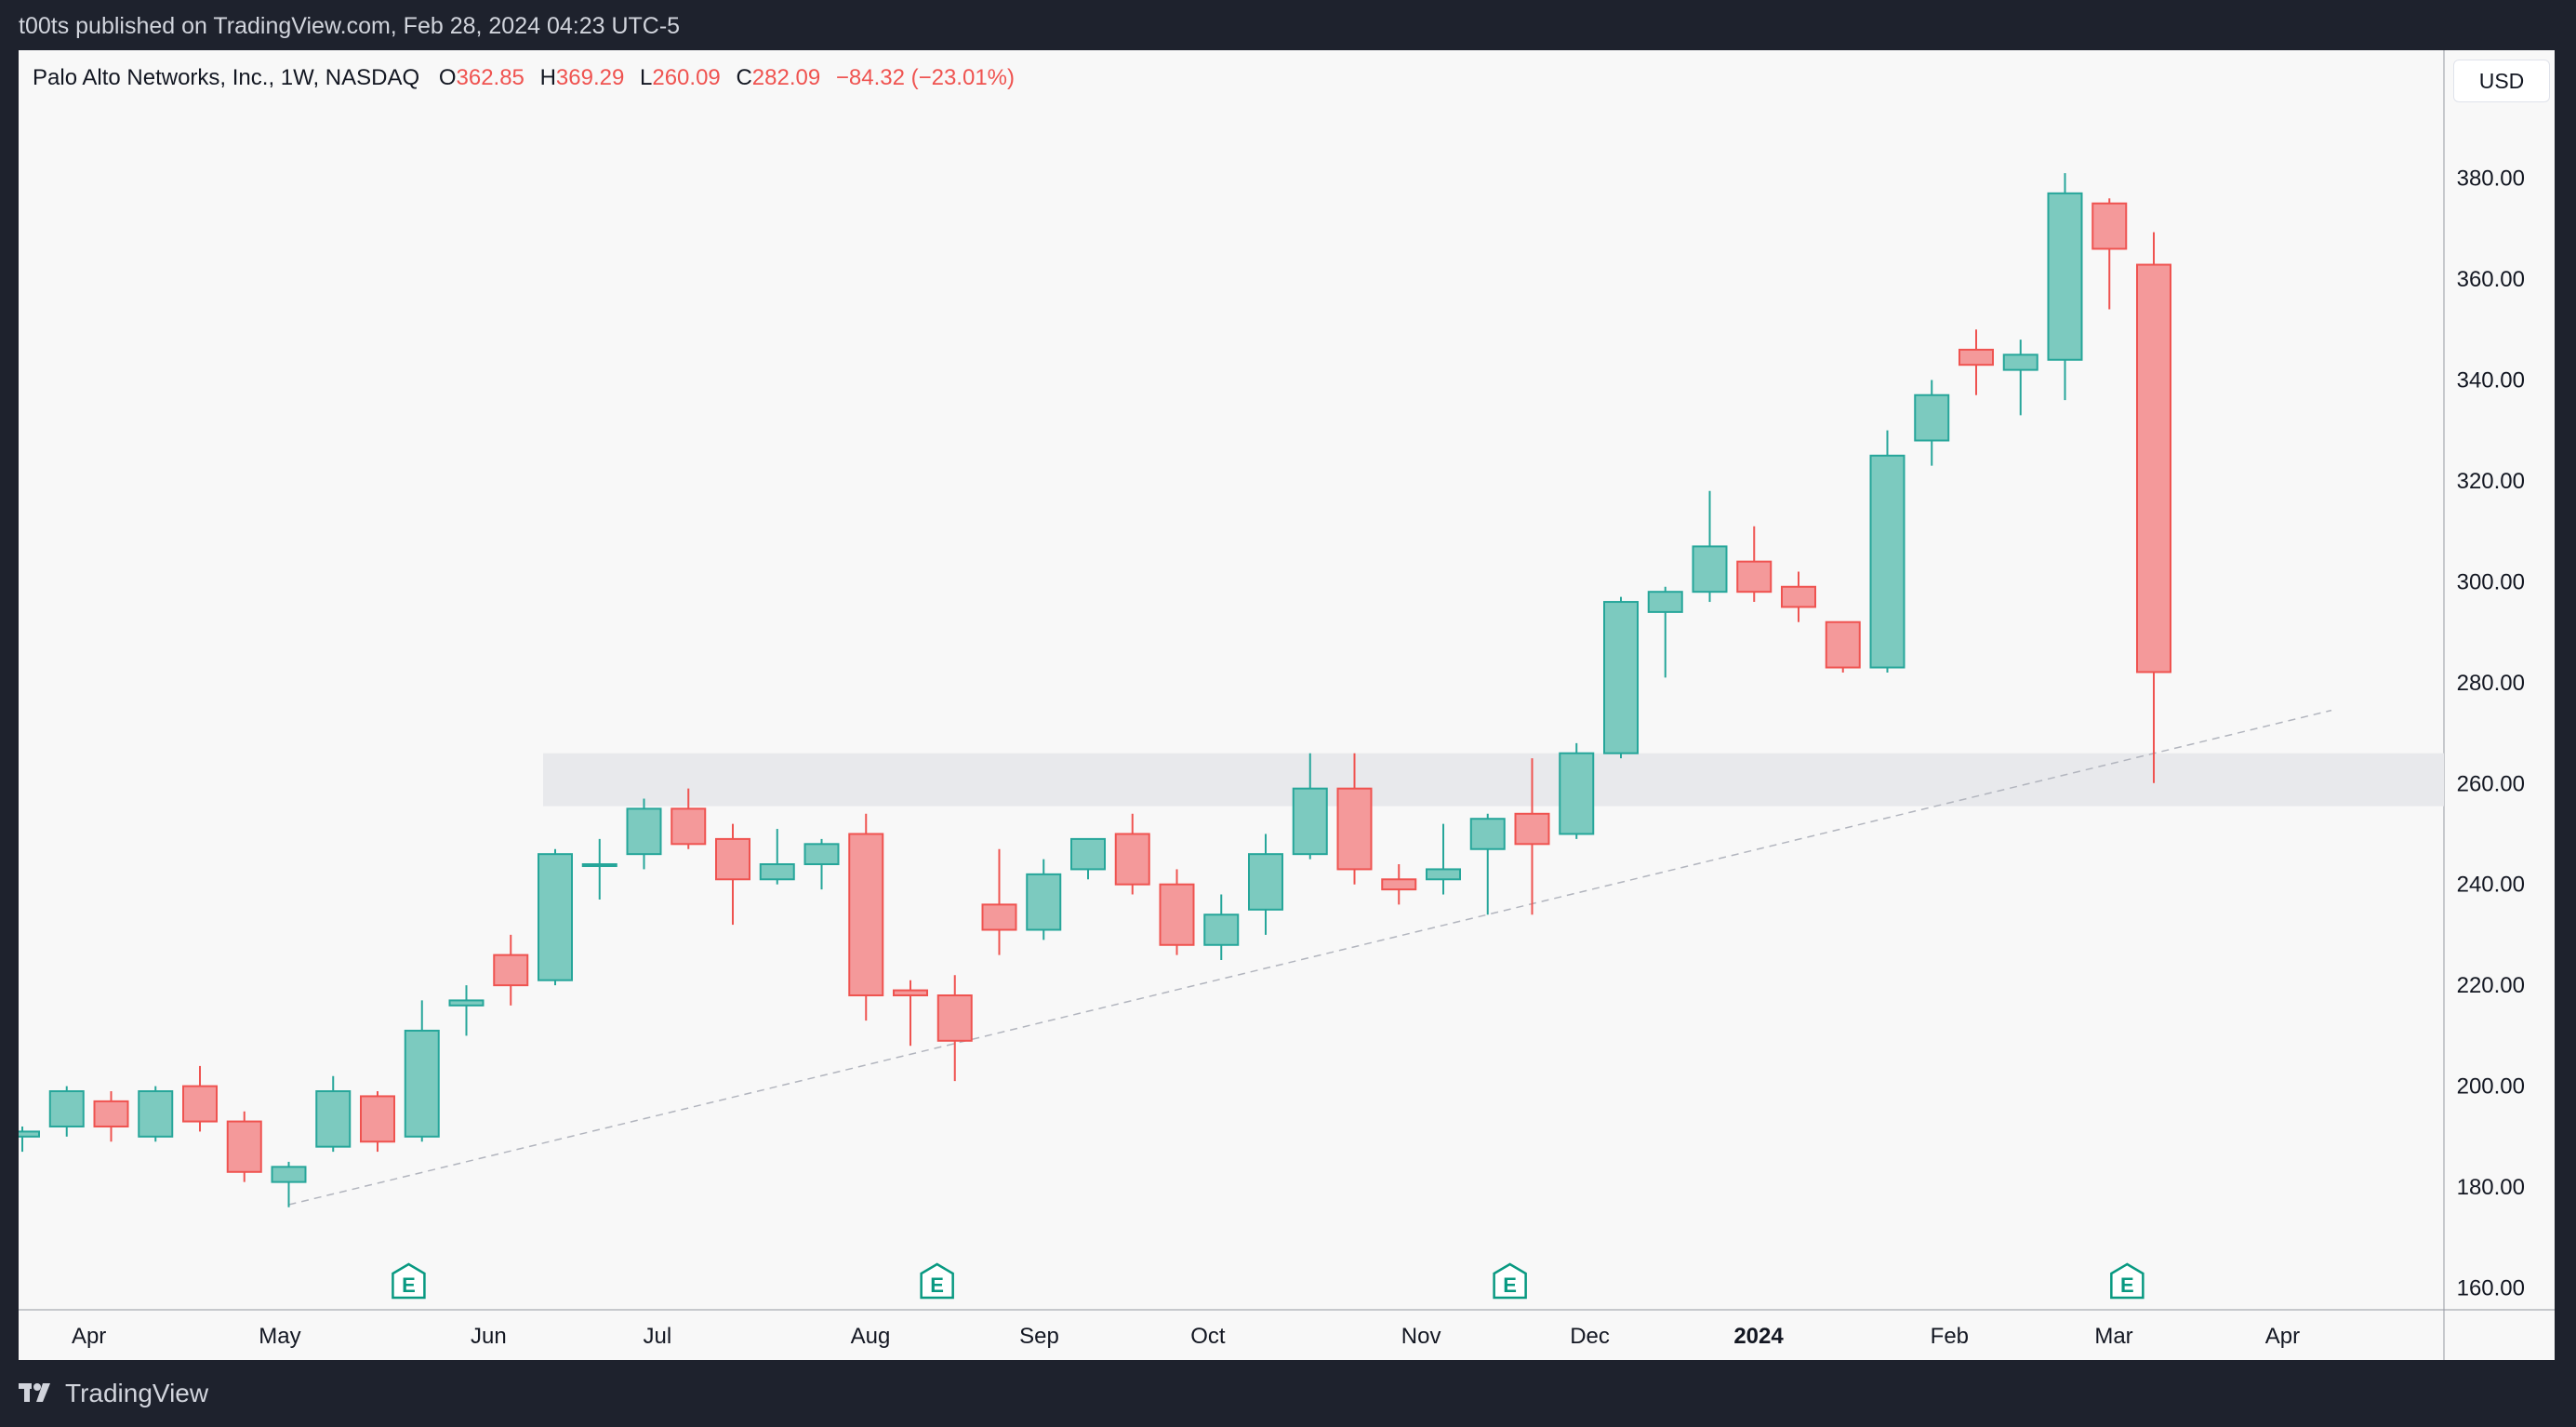  I want to click on symbol-name: Palo Alto Networks, Inc., 1W, NASDAQ, so click(226, 77).